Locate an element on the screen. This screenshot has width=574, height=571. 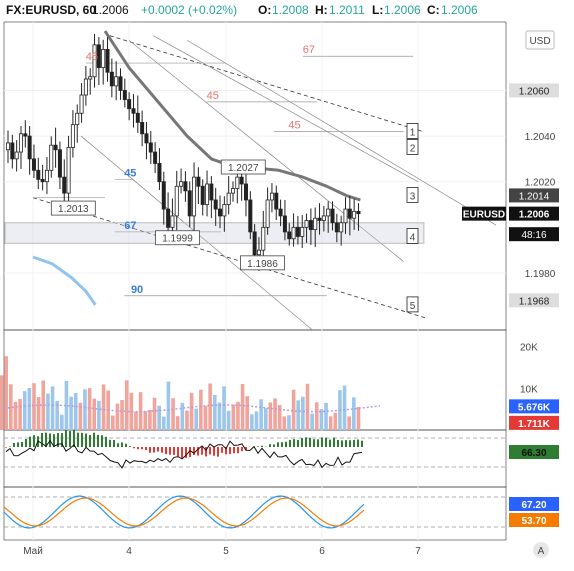
auto-scale-button is located at coordinates (541, 550).